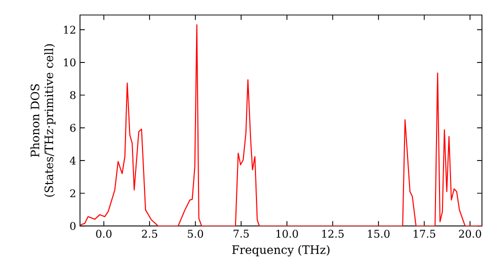 This screenshot has width=500, height=280. I want to click on y-tick-label: 10, so click(70, 62).